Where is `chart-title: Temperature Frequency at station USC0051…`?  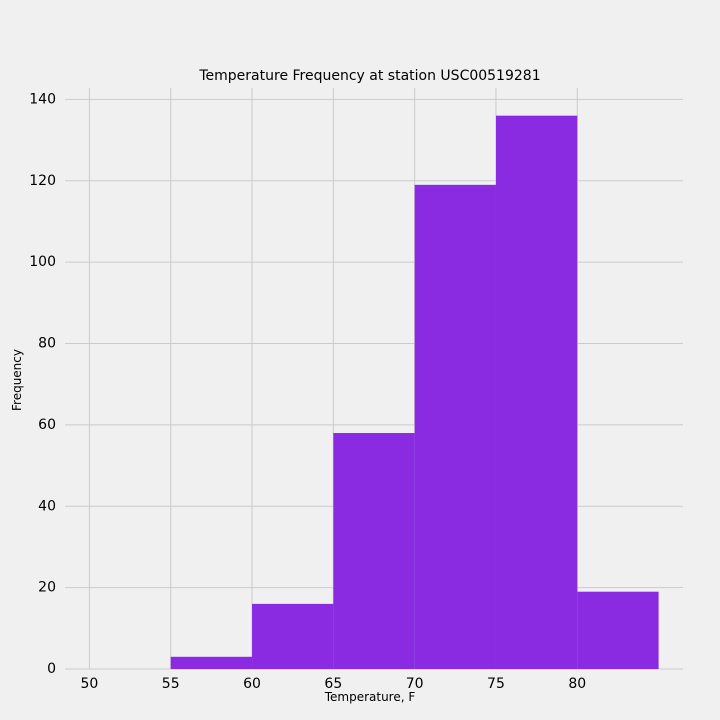 chart-title: Temperature Frequency at station USC0051… is located at coordinates (369, 76).